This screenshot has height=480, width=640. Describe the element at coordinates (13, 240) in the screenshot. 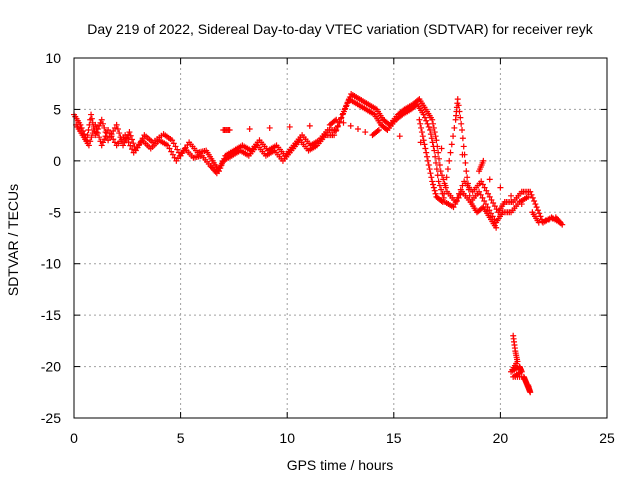

I see `y-axis-label: SDTVAR / TECUs` at that location.